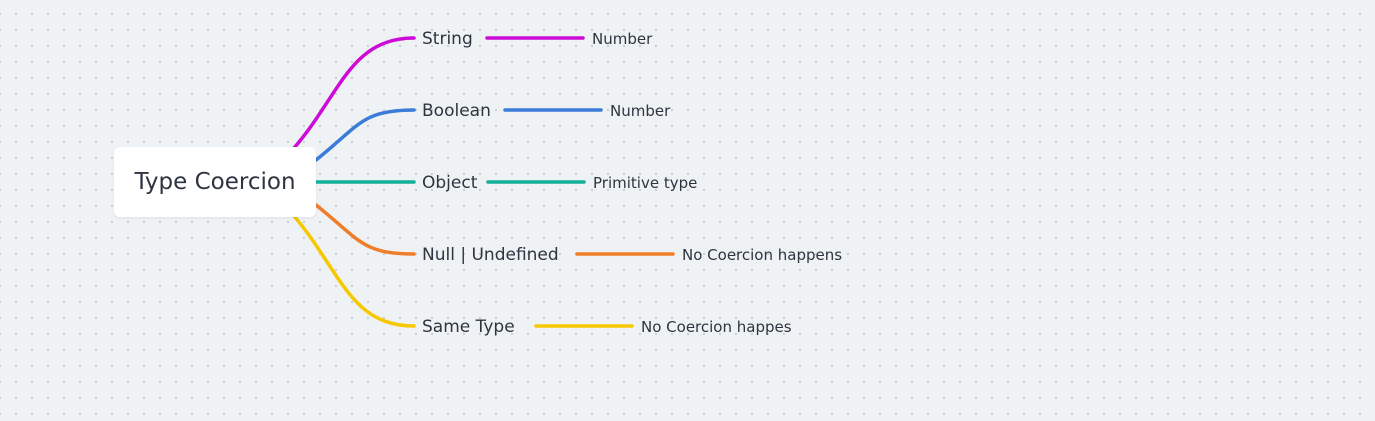  I want to click on root-node-label: Type Coercion, so click(215, 182).